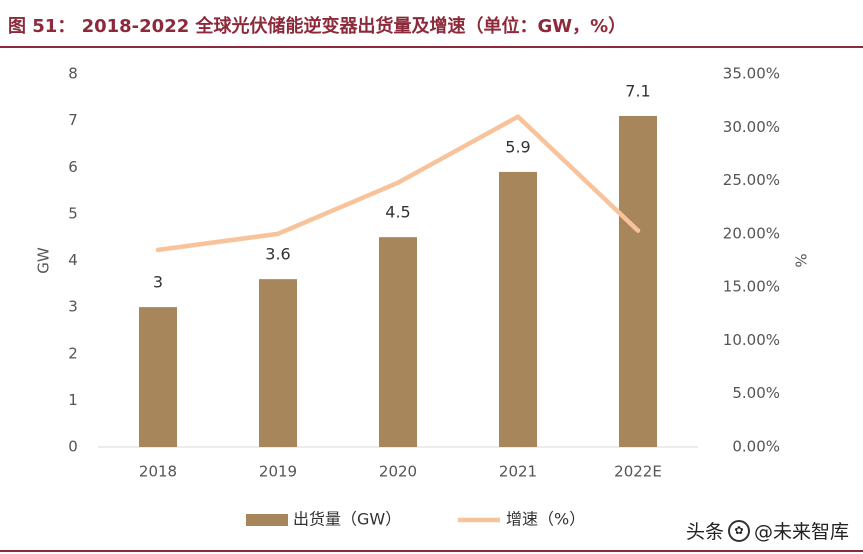 Image resolution: width=863 pixels, height=554 pixels. What do you see at coordinates (751, 127) in the screenshot?
I see `y-right-tick-label: 30.00%` at bounding box center [751, 127].